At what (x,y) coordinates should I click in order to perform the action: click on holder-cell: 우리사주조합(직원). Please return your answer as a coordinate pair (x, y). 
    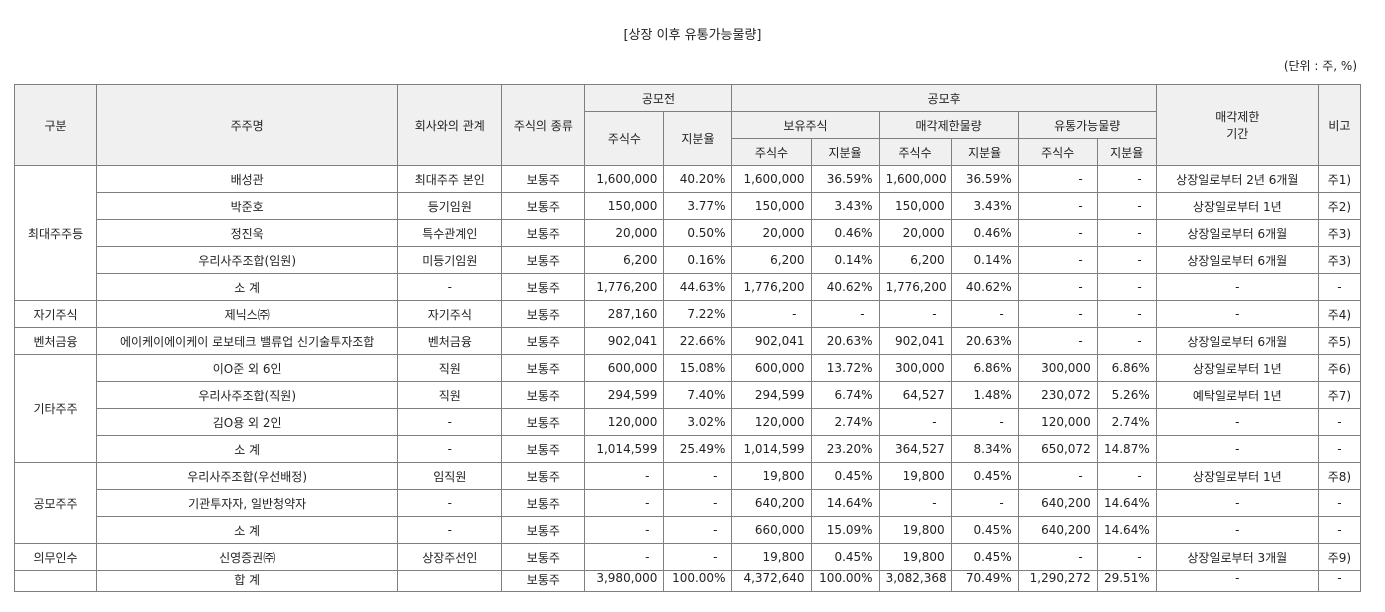
    Looking at the image, I should click on (247, 395).